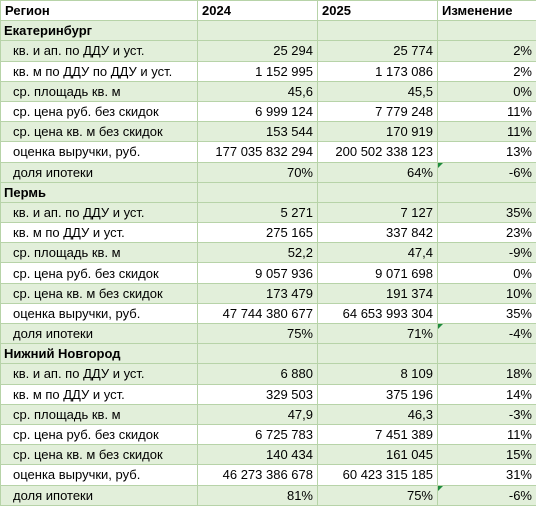 Image resolution: width=536 pixels, height=506 pixels. Describe the element at coordinates (378, 11) in the screenshot. I see `header-cell-2025: 2025` at that location.